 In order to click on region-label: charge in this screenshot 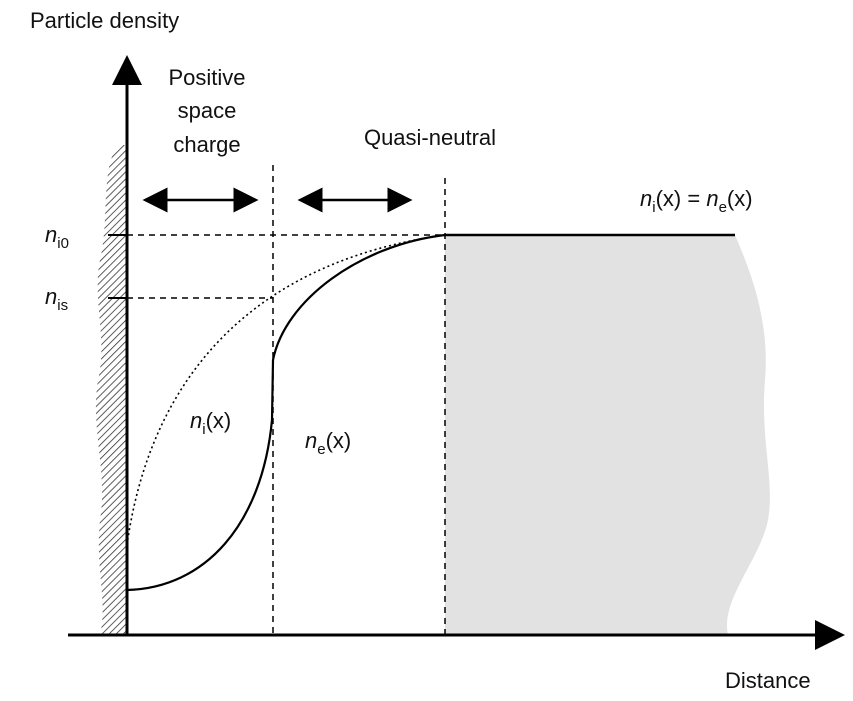, I will do `click(206, 144)`.